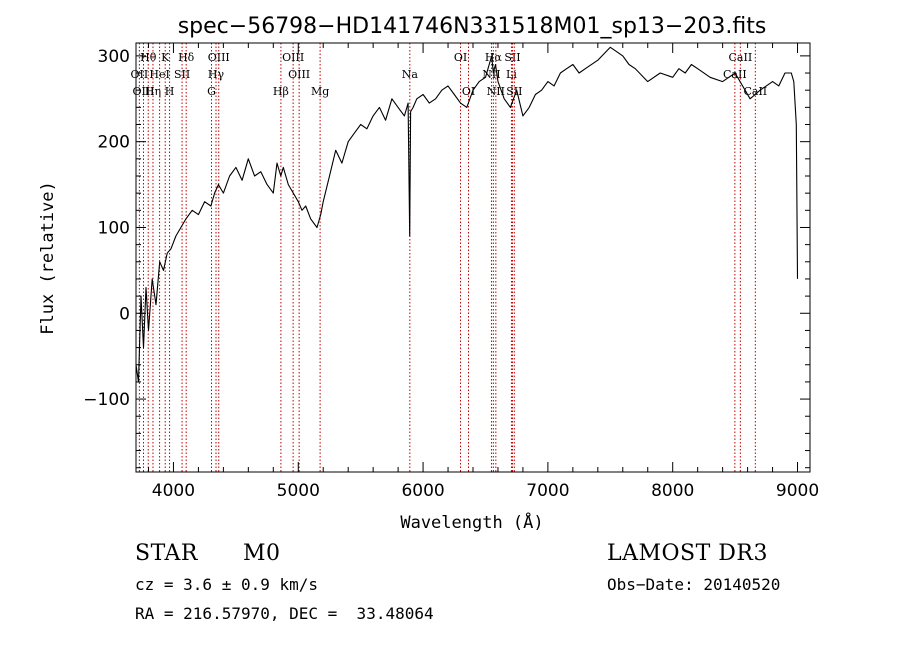 Image resolution: width=900 pixels, height=649 pixels. I want to click on coordinates: RA = 216.57970, DEC = 33.48064, so click(284, 613).